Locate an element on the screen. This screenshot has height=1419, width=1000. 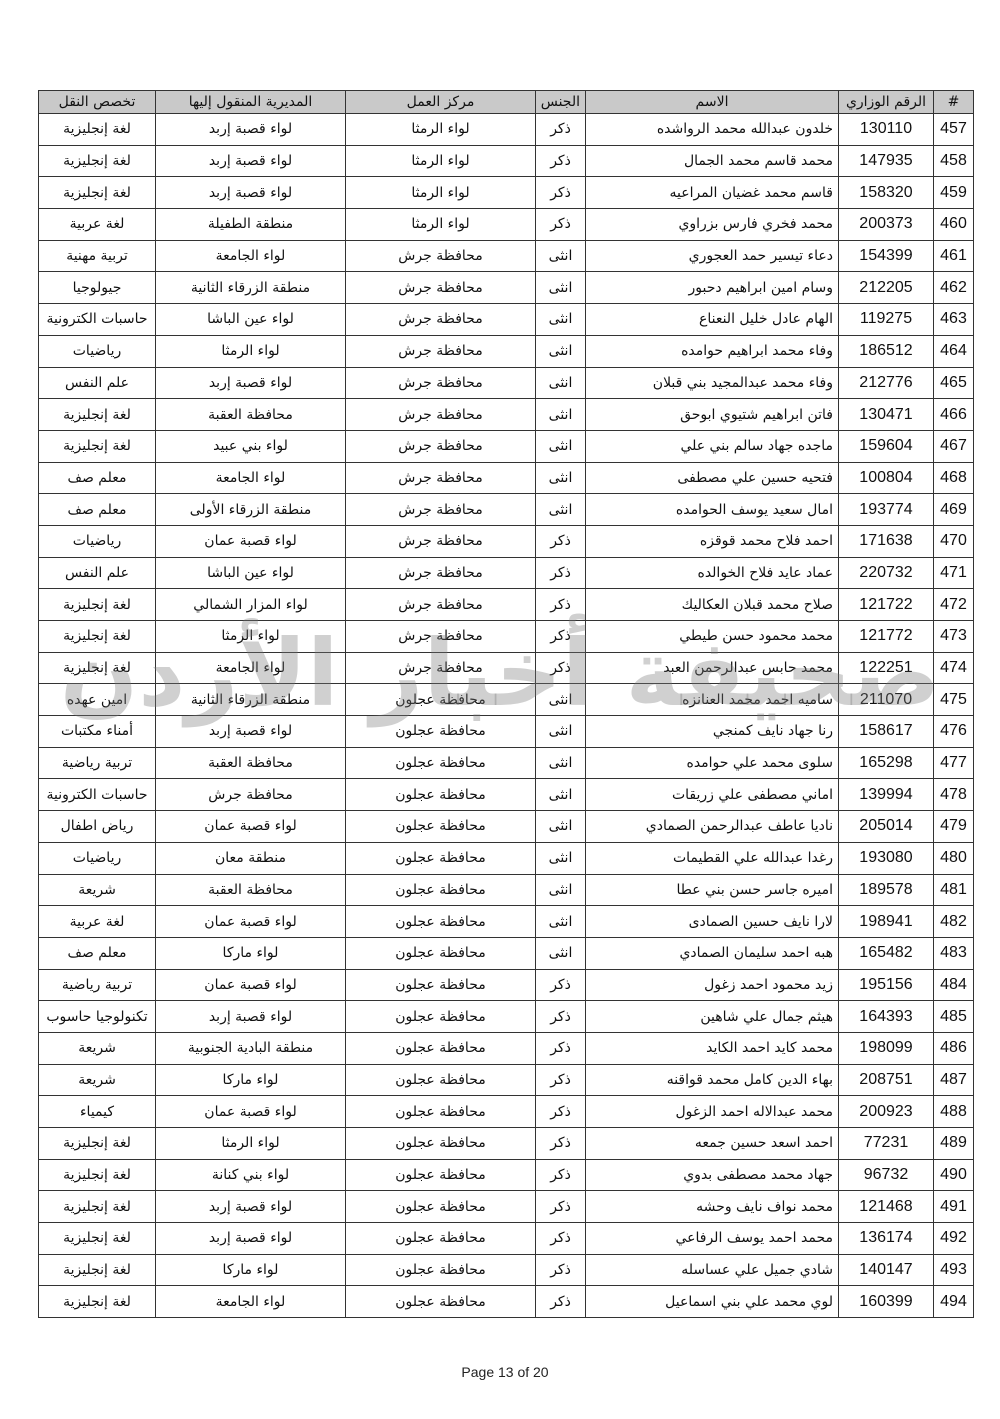
table-cell: لواء ماركا is located at coordinates (250, 1270).